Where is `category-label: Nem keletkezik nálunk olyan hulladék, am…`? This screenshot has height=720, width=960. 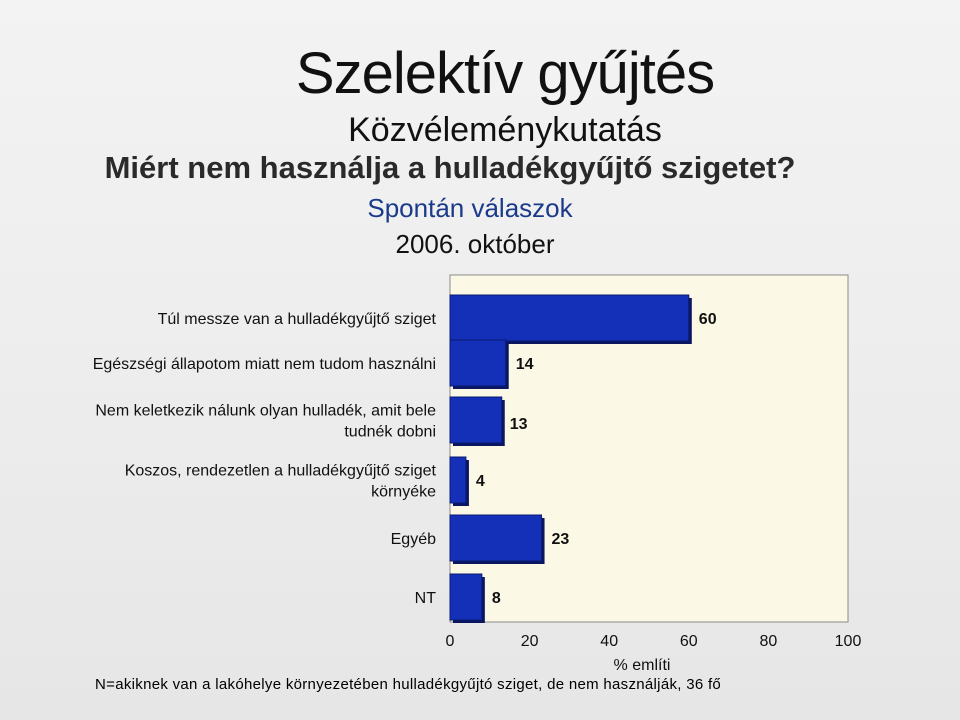
category-label: Nem keletkezik nálunk olyan hulladék, am… is located at coordinates (265, 411).